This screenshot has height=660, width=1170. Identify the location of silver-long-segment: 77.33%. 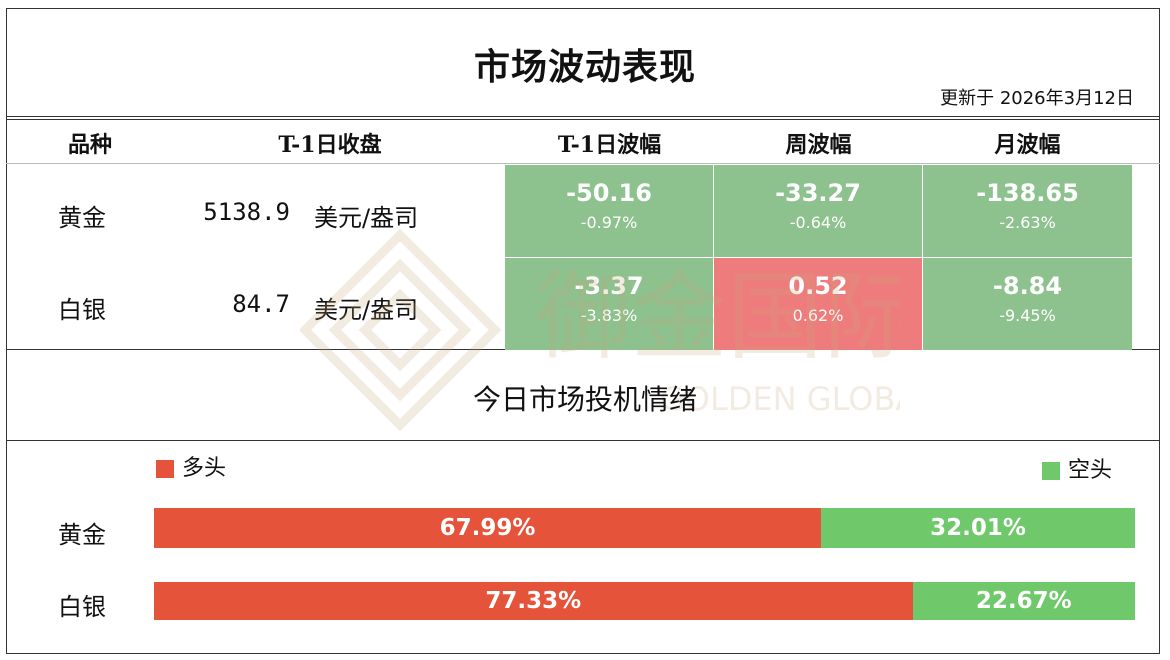
(533, 601).